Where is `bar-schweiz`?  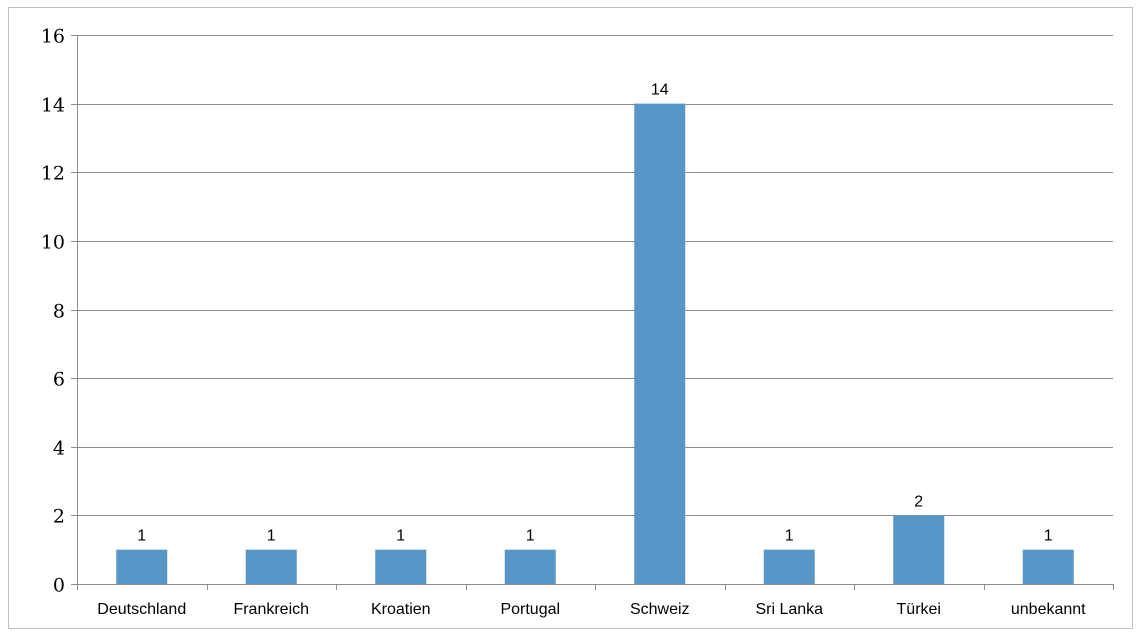
bar-schweiz is located at coordinates (660, 343).